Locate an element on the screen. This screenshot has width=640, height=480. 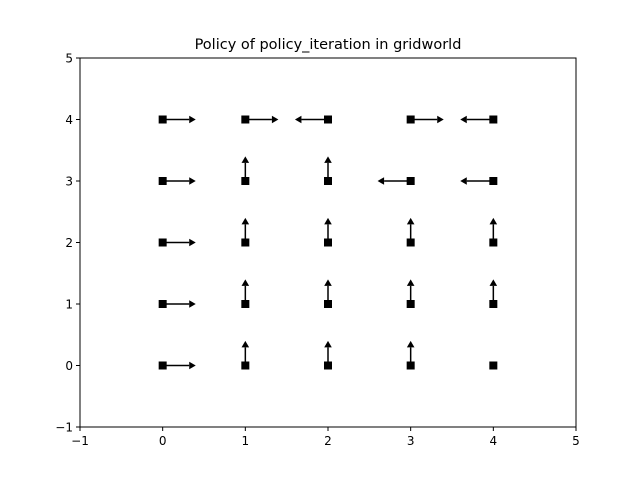
x-tick-label: 1 is located at coordinates (246, 441).